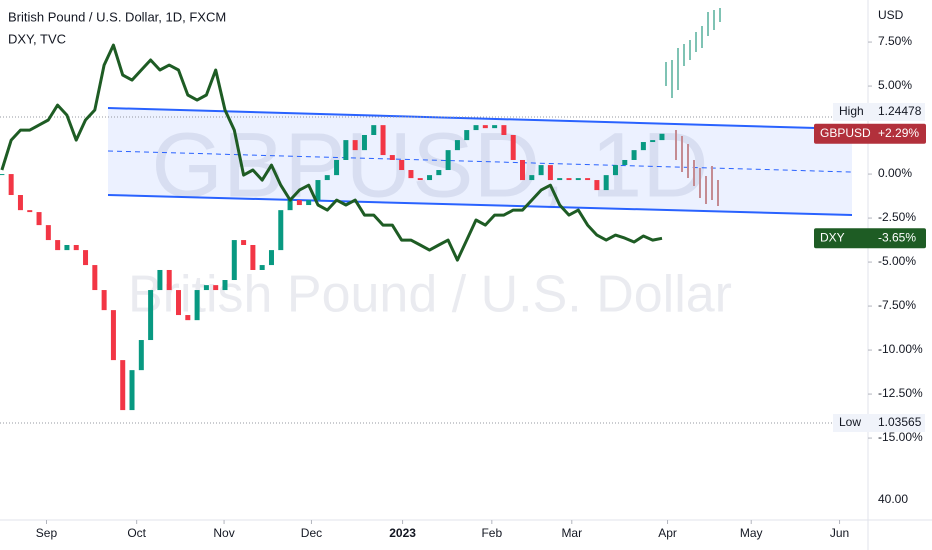 The height and width of the screenshot is (550, 932). I want to click on legend-name: GBPUSD, so click(845, 133).